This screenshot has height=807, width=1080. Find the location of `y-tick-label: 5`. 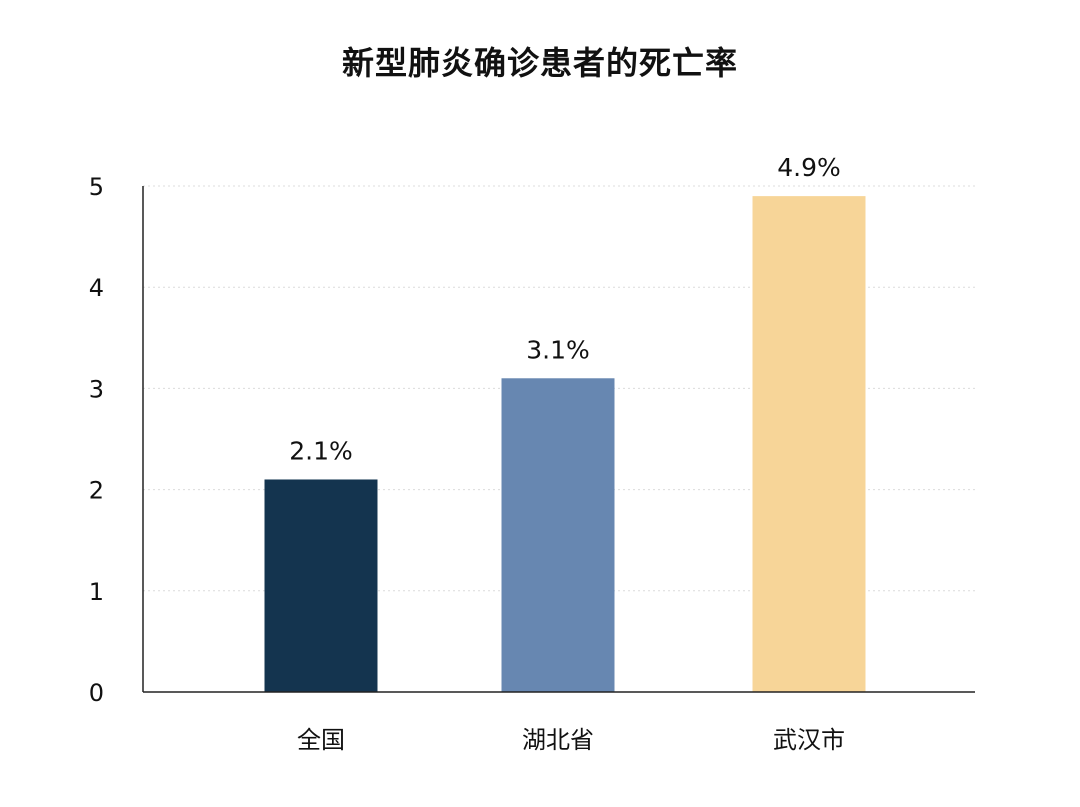

y-tick-label: 5 is located at coordinates (96, 187).